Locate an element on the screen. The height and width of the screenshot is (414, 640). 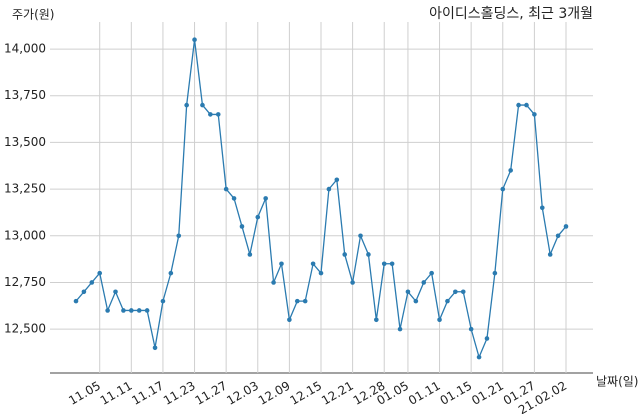
y-axis-label: 주가(원) is located at coordinates (33, 15).